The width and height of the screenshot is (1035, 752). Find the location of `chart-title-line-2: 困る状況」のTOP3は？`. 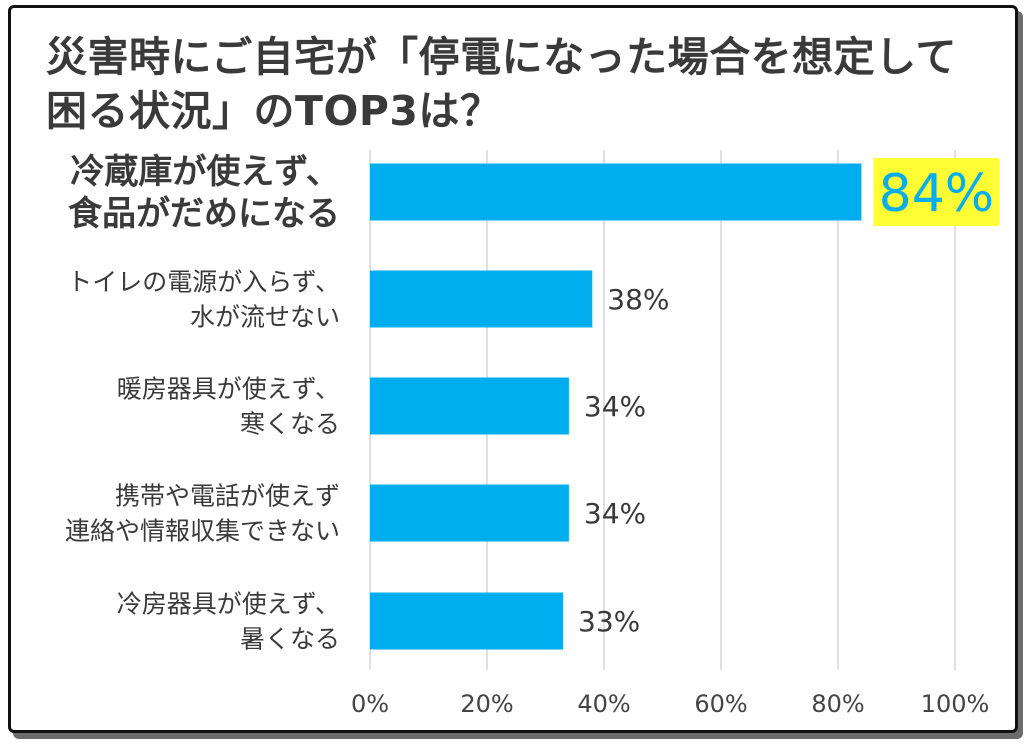

chart-title-line-2: 困る状況」のTOP3は？ is located at coordinates (274, 111).